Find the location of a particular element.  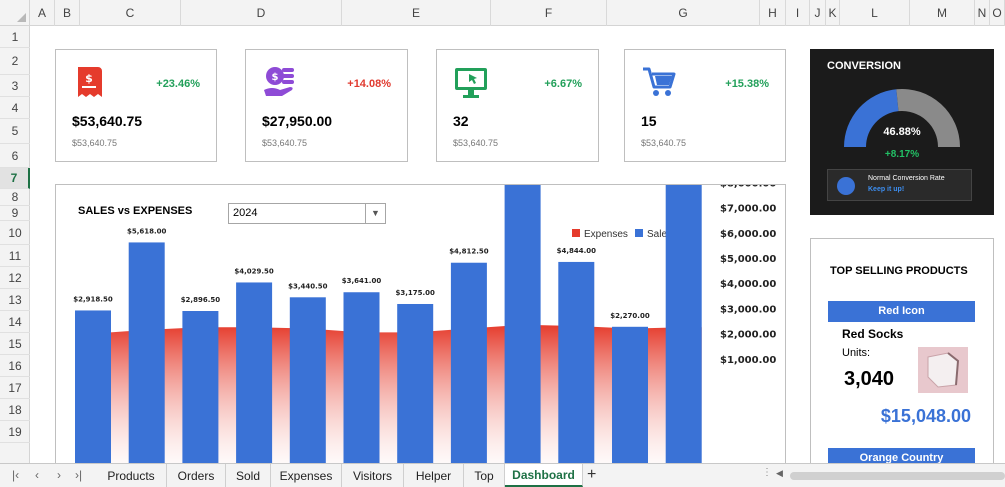

row-header: 5 is located at coordinates (15, 131).